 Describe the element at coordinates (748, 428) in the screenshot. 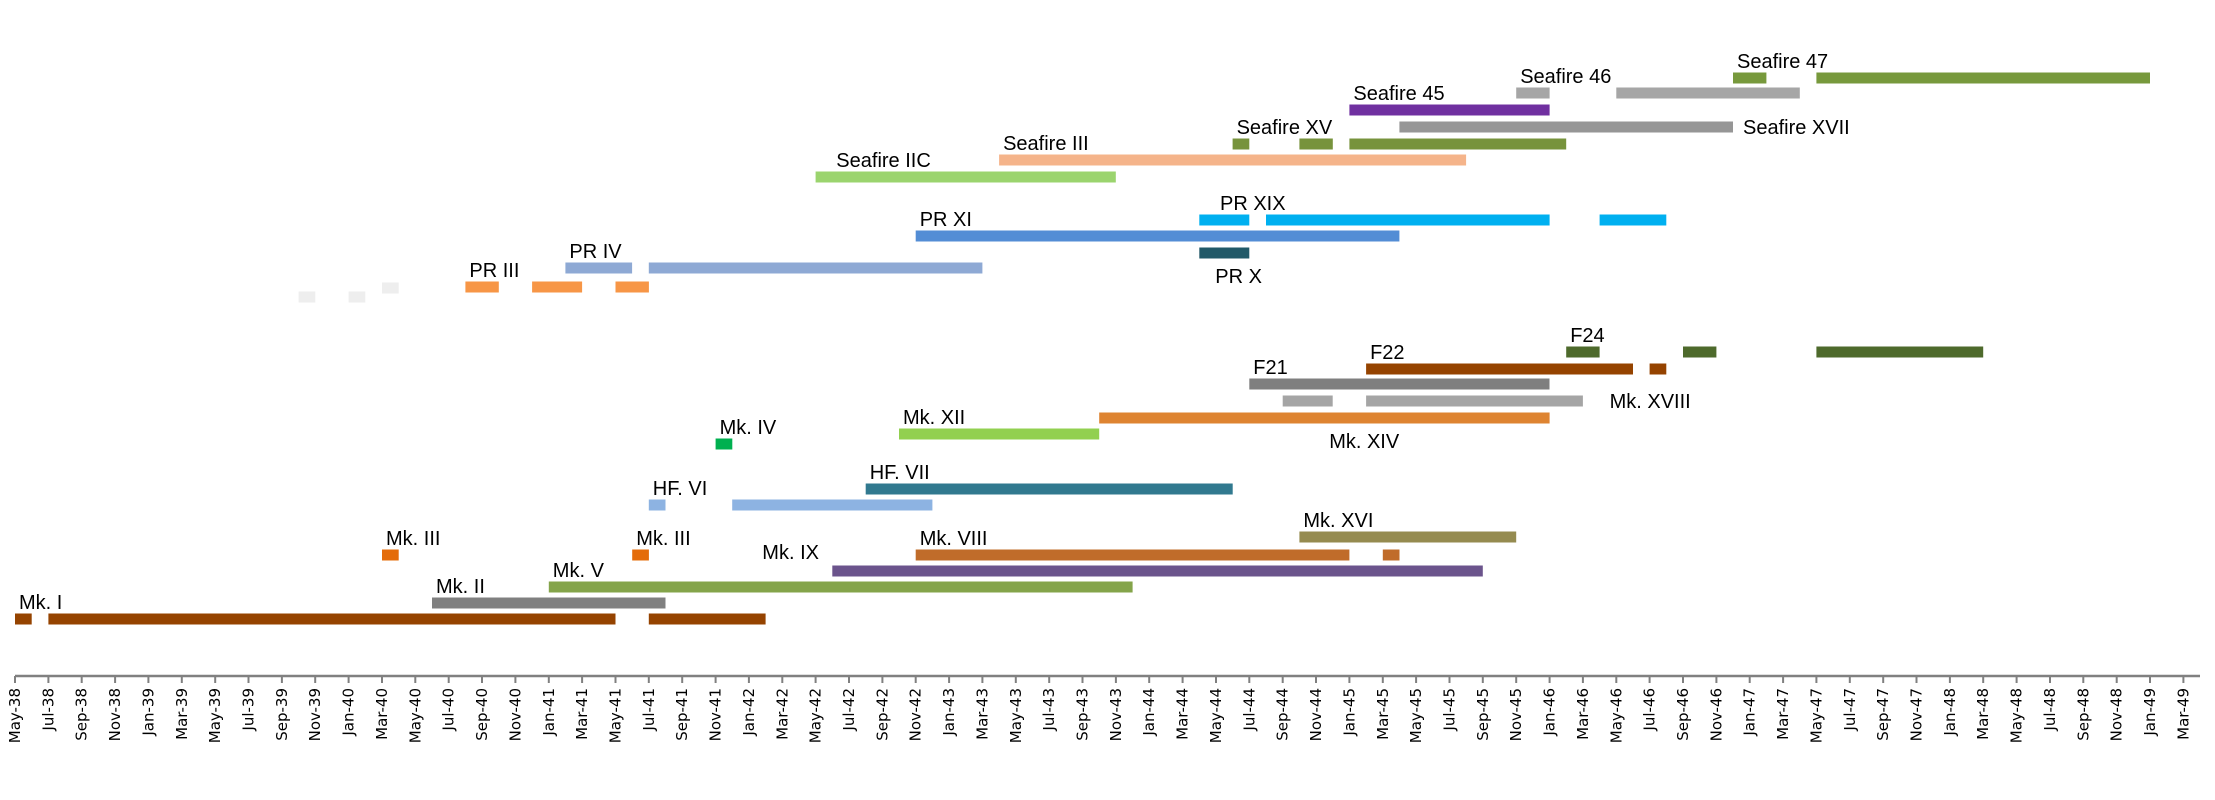

I see `bar-label-mk-iv: Mk. IV` at that location.